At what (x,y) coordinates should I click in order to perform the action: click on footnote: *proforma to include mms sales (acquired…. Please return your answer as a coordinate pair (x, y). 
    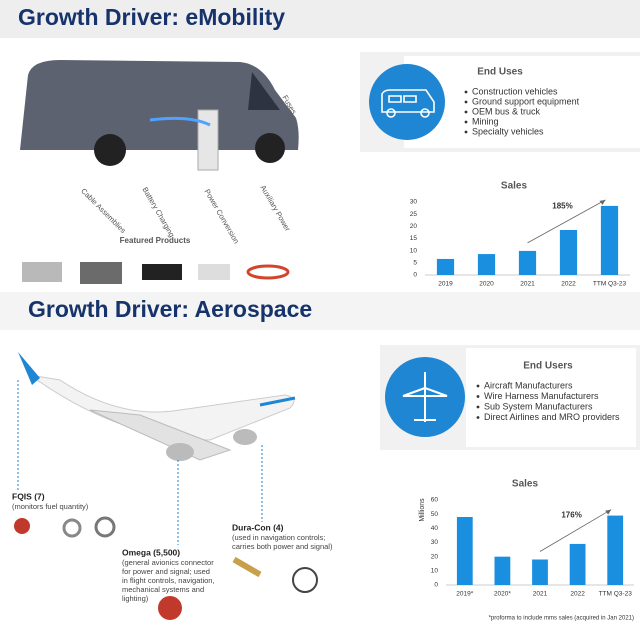
    Looking at the image, I should click on (561, 619).